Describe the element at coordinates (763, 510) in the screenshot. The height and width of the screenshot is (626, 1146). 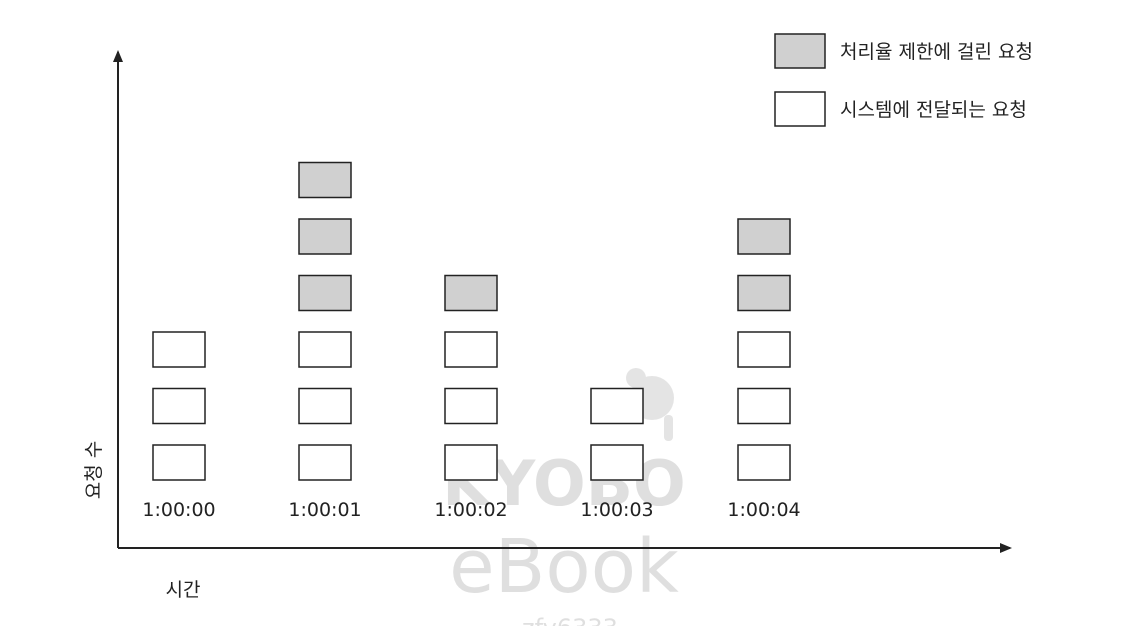
I see `x-tick-label: 1:00:04` at that location.